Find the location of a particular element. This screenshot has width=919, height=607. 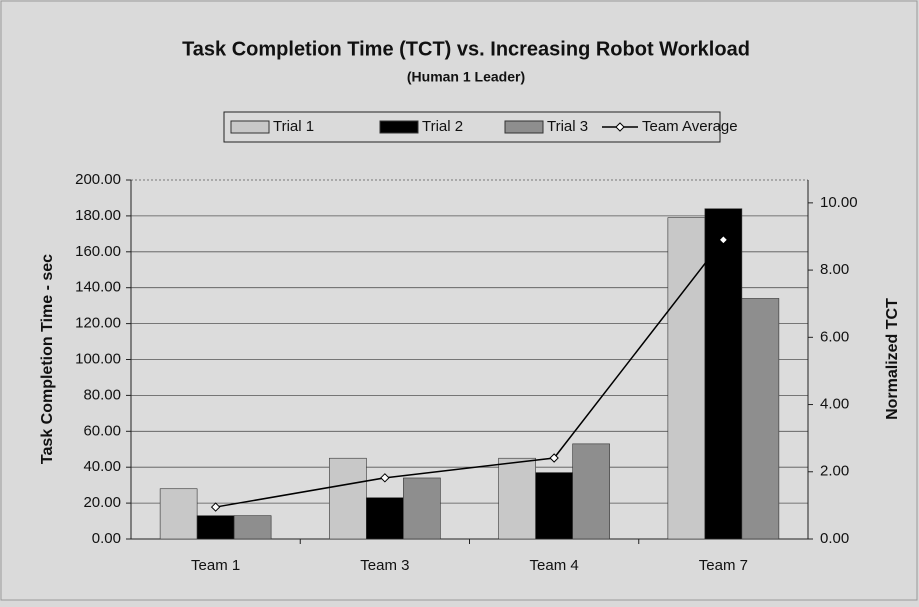

y-tick-label: 180.00 is located at coordinates (98, 215).